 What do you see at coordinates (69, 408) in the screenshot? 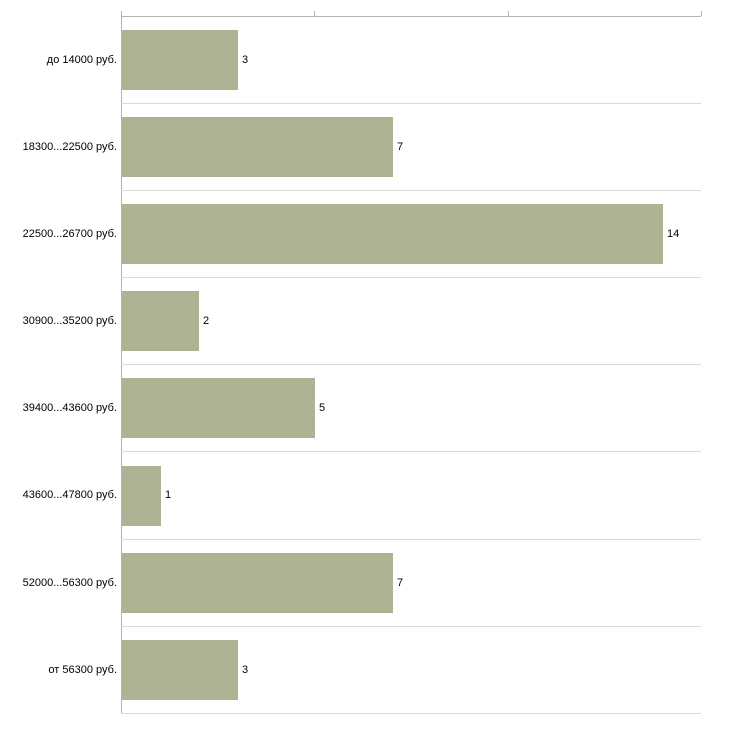
I see `y-category-label-4: 39400...43600 руб.` at bounding box center [69, 408].